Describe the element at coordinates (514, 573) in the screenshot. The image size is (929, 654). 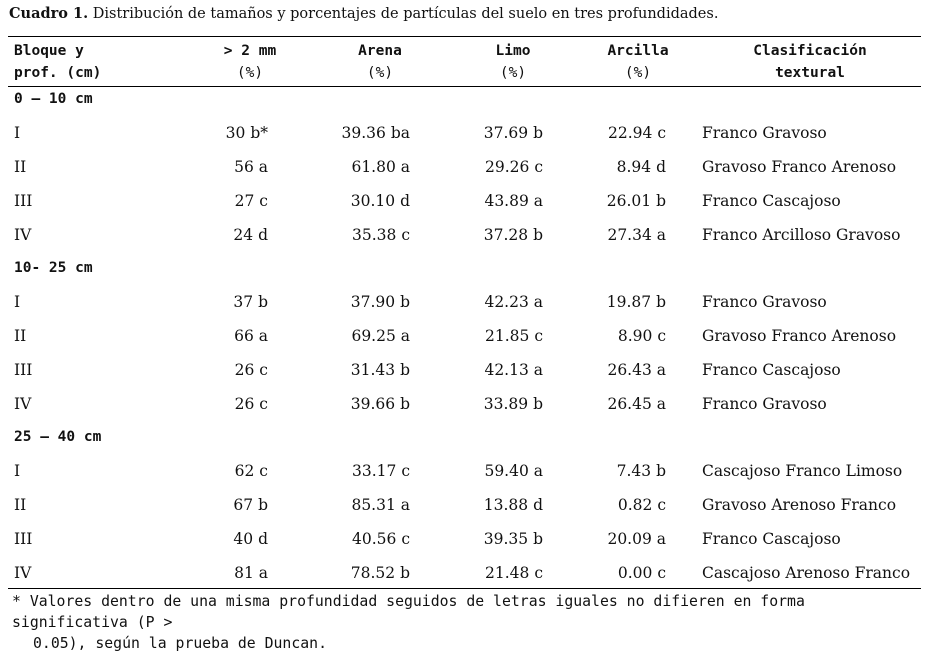
I see `cell-limo: 21.48 c` at that location.